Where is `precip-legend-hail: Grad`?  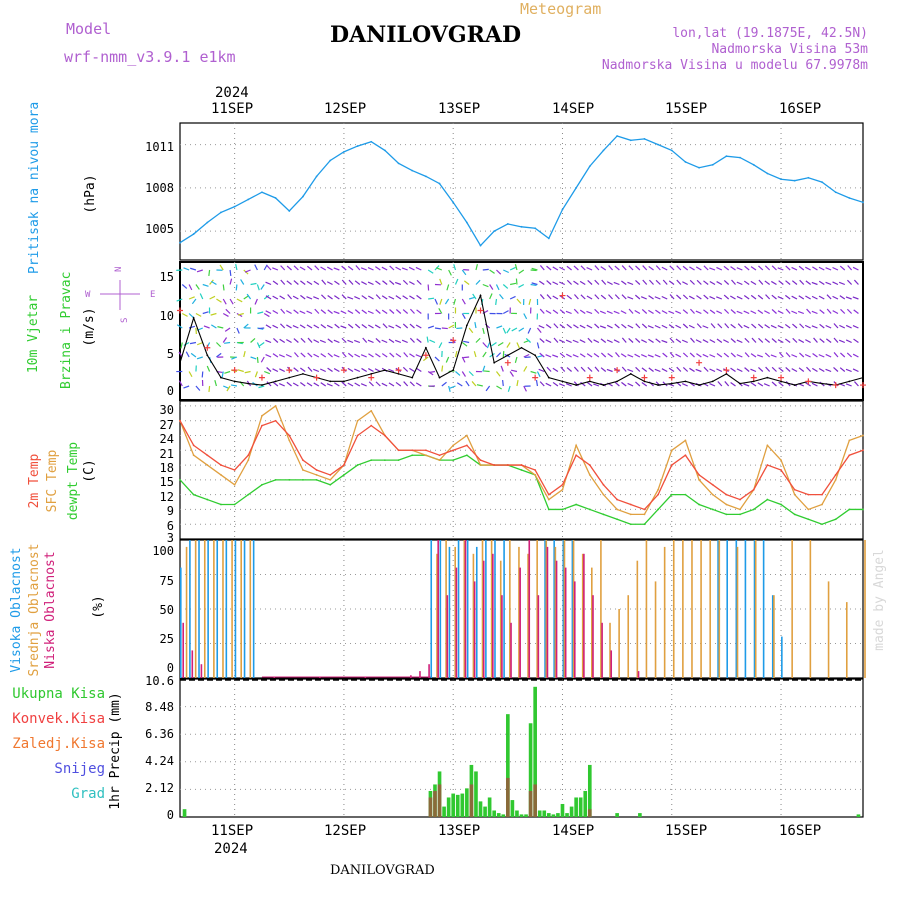 precip-legend-hail: Grad is located at coordinates (88, 794).